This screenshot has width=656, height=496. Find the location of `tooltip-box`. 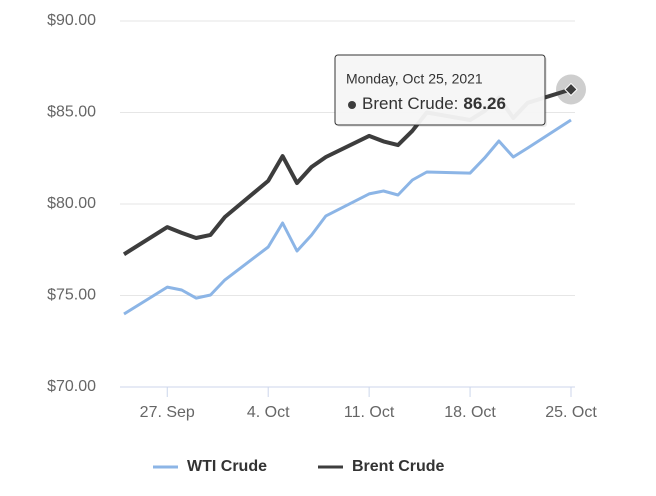

tooltip-box is located at coordinates (440, 90).